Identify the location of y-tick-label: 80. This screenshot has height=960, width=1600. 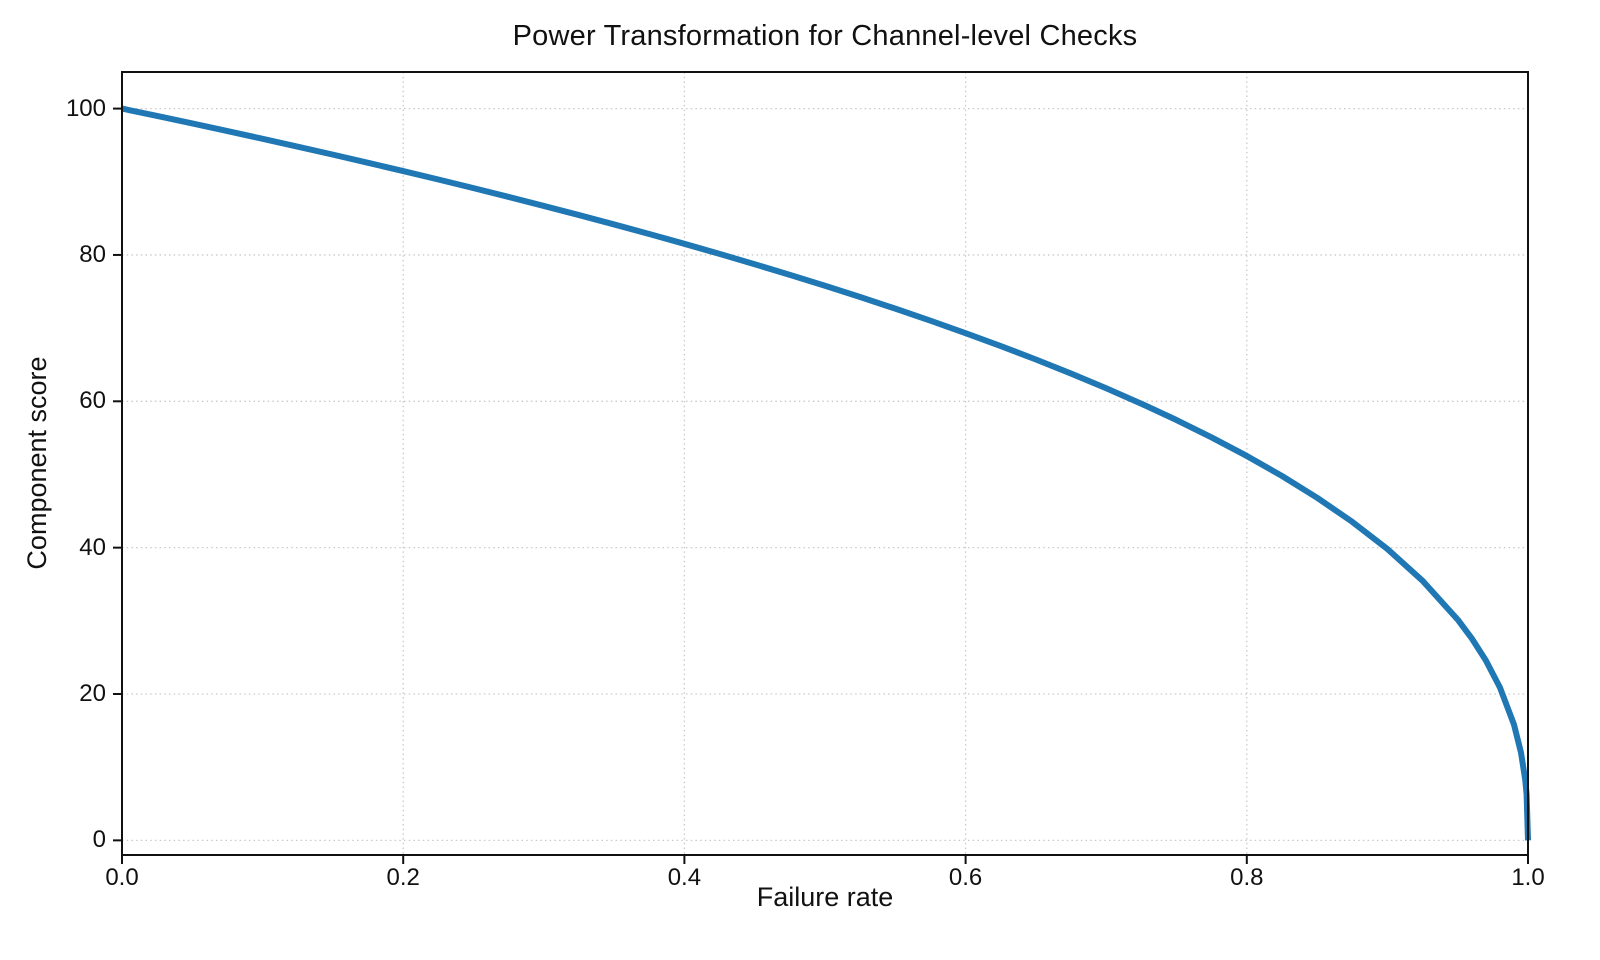
(92, 254).